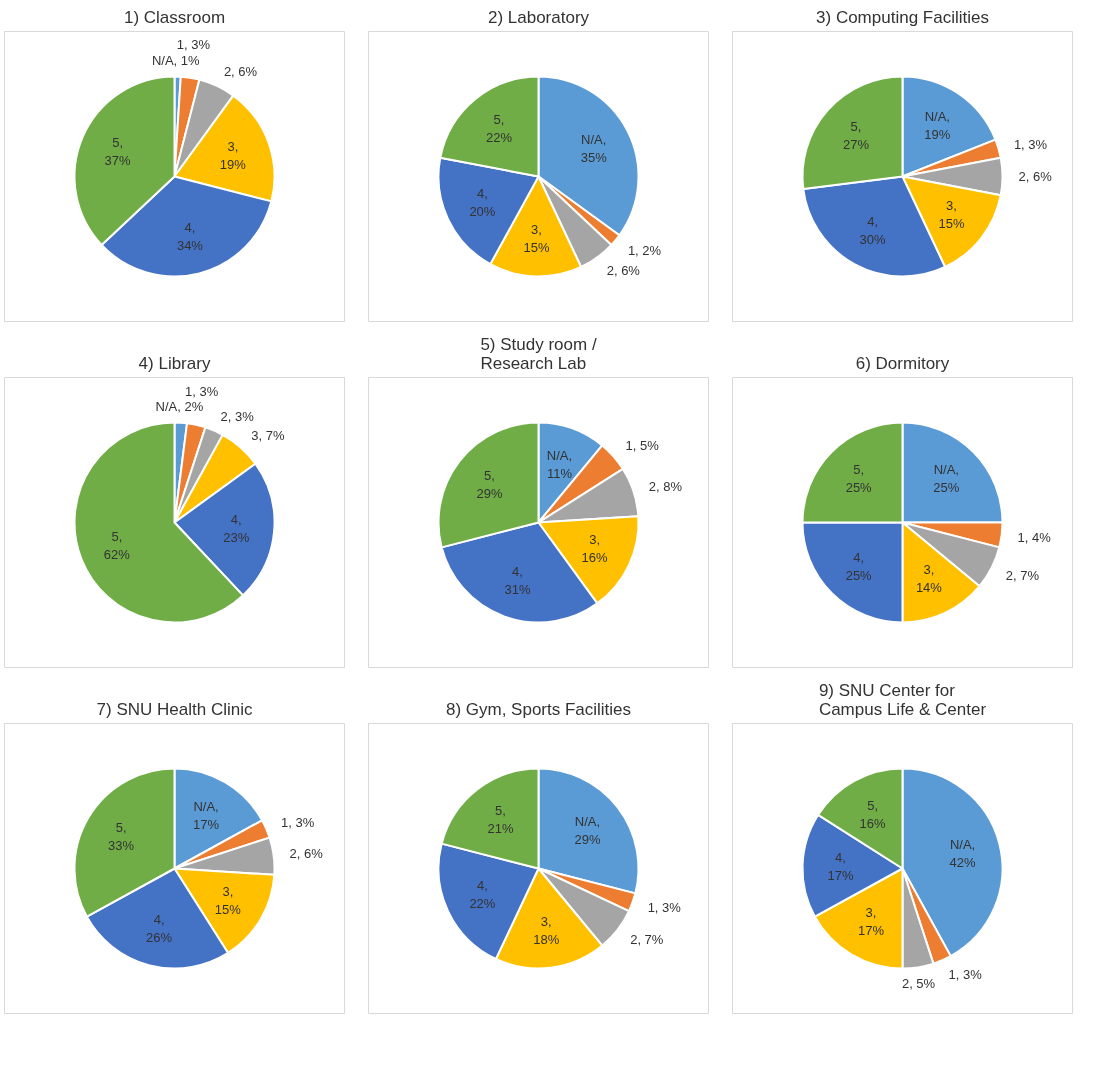 The width and height of the screenshot is (1096, 1088). Describe the element at coordinates (902, 363) in the screenshot. I see `chart-title: 6) Dormitory` at that location.